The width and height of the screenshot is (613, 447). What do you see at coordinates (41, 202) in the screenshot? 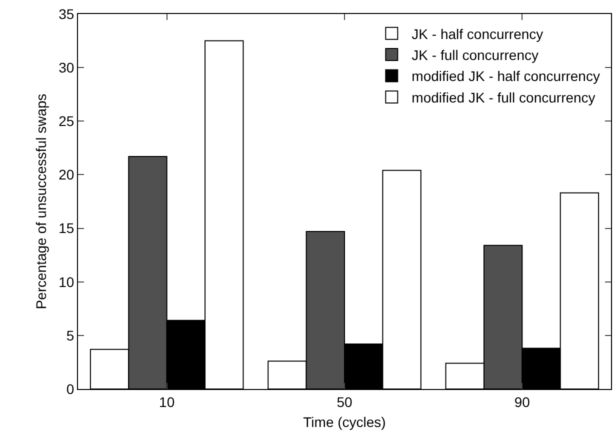
I see `y-axis-title: Percentage of unsuccessful swaps` at bounding box center [41, 202].